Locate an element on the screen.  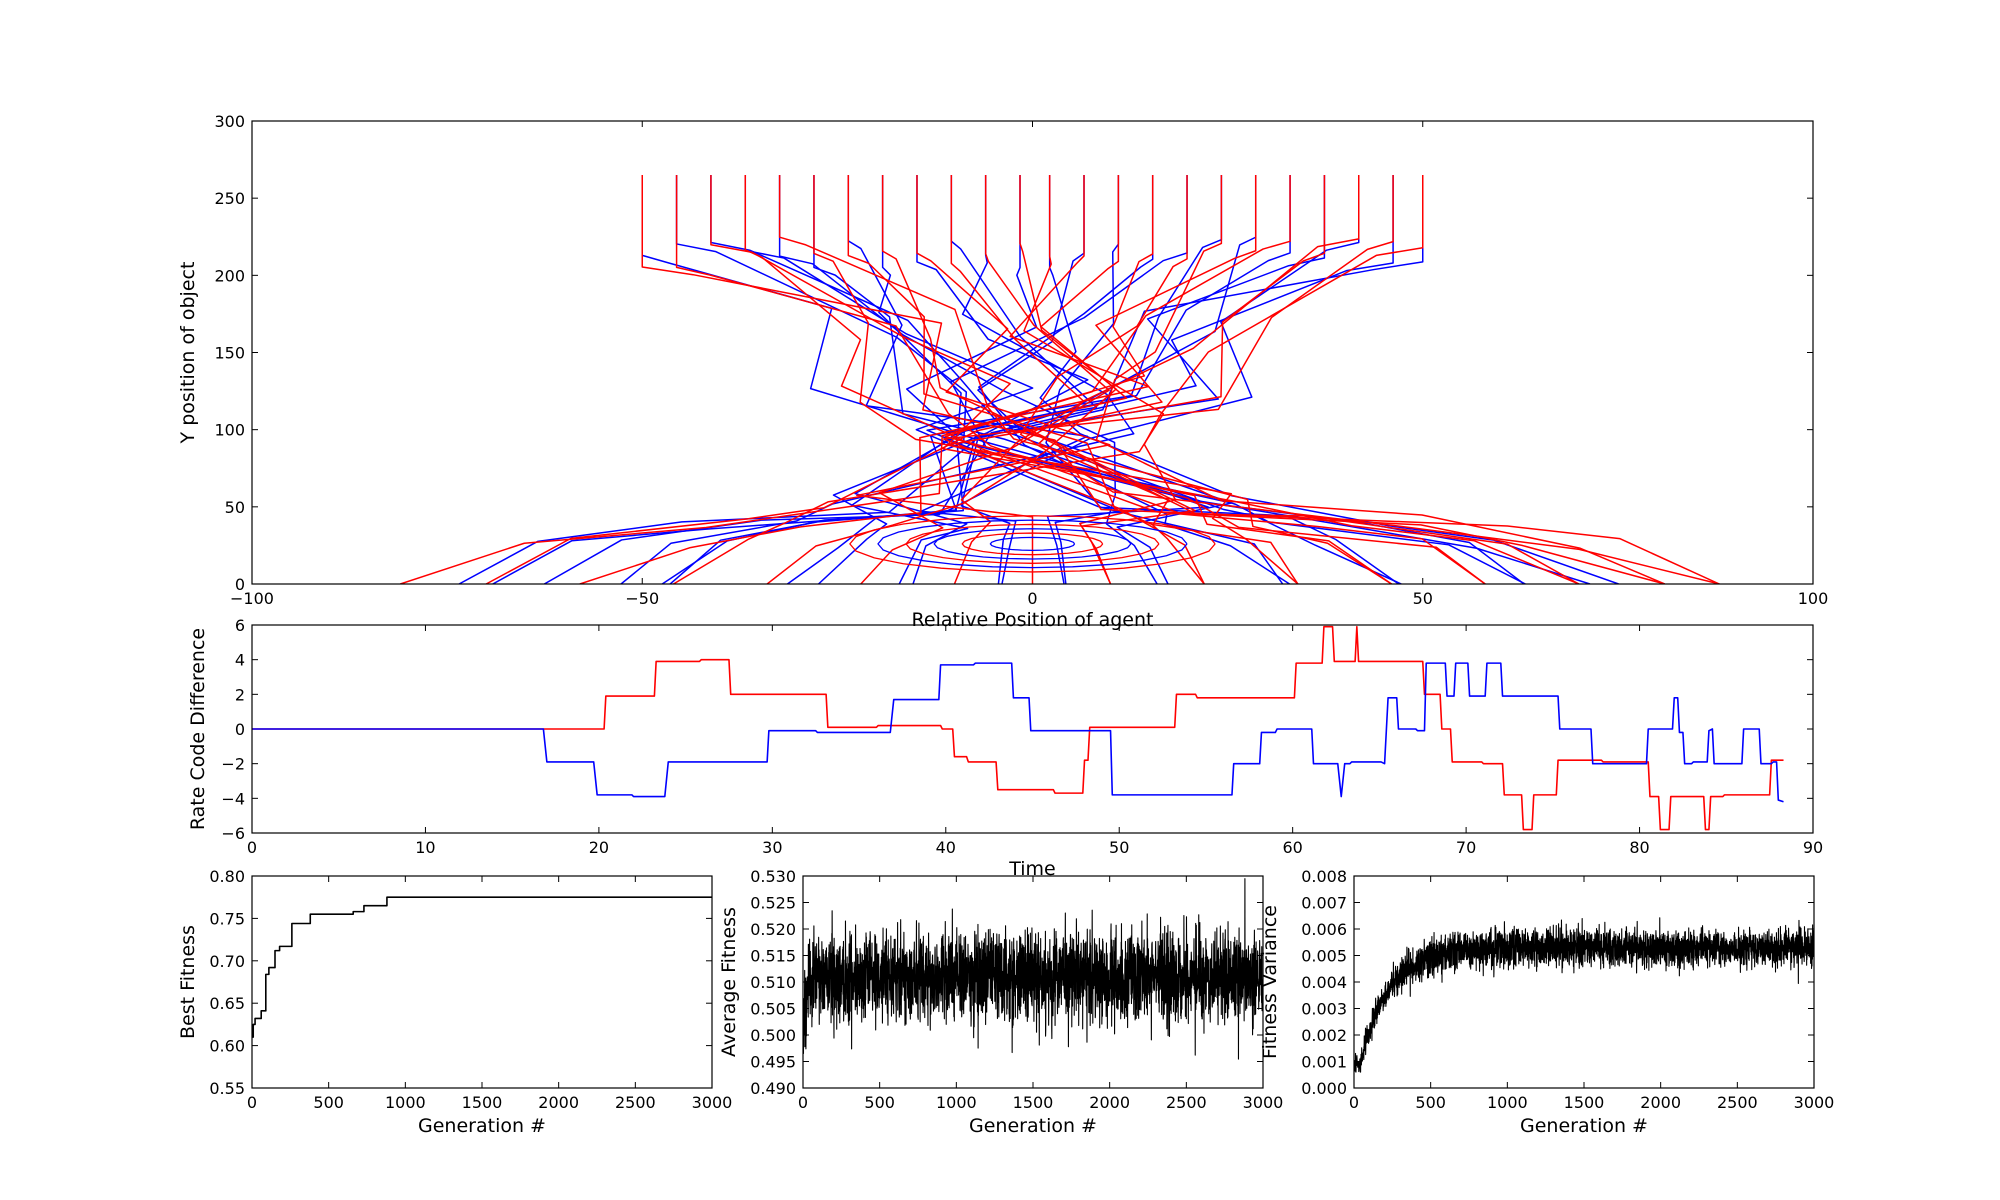
trajectory-loop is located at coordinates (1032, 544).